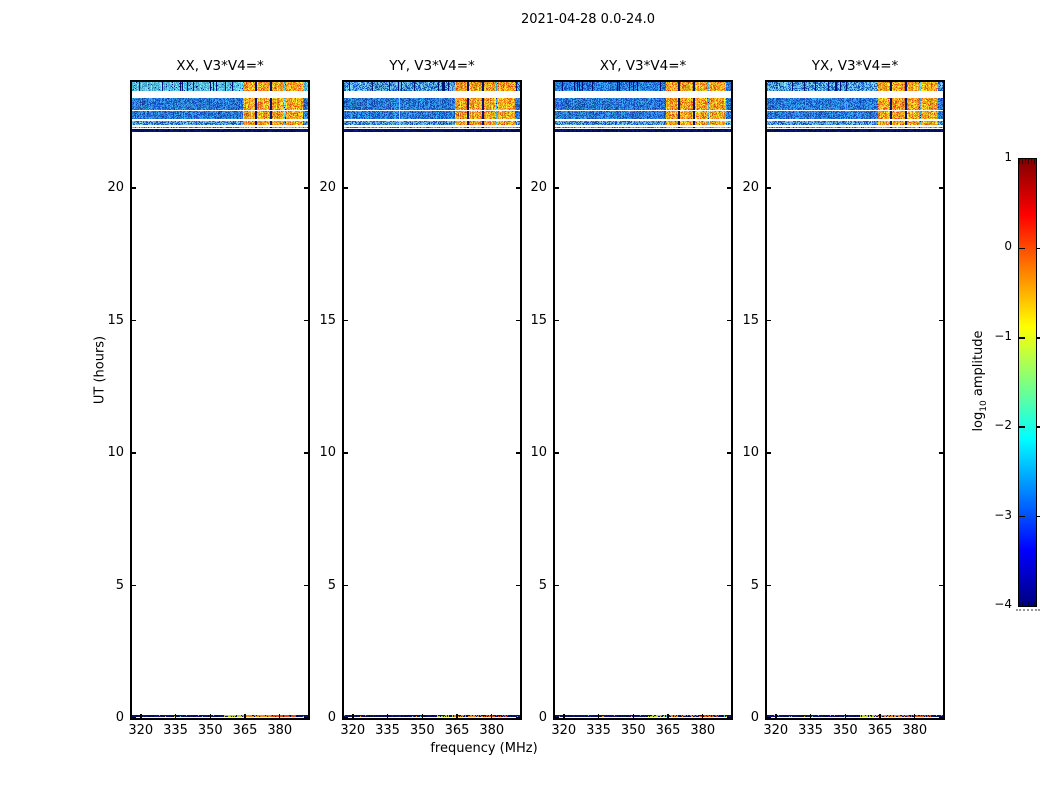  I want to click on y-tick-label-xy-15: 15, so click(538, 320).